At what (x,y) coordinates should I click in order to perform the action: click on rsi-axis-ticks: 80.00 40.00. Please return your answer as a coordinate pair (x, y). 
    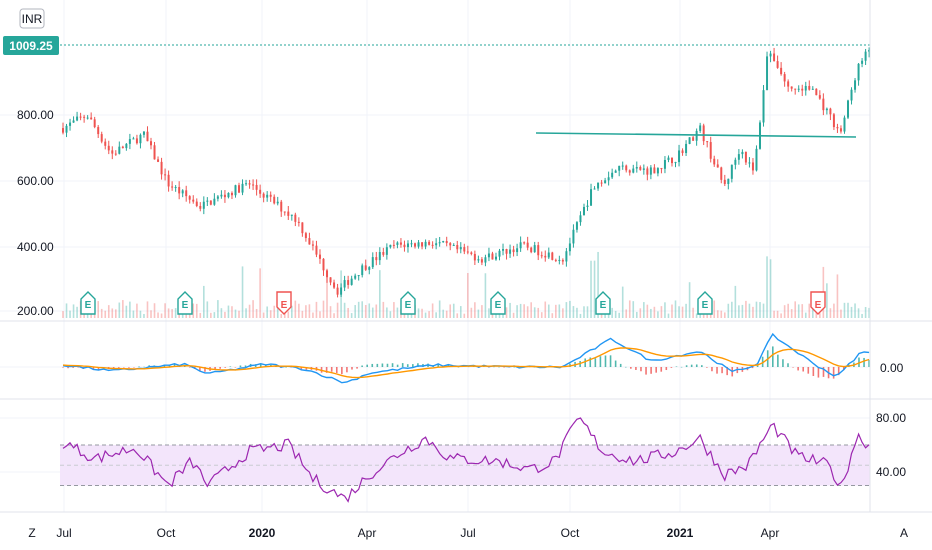
    Looking at the image, I should click on (891, 445).